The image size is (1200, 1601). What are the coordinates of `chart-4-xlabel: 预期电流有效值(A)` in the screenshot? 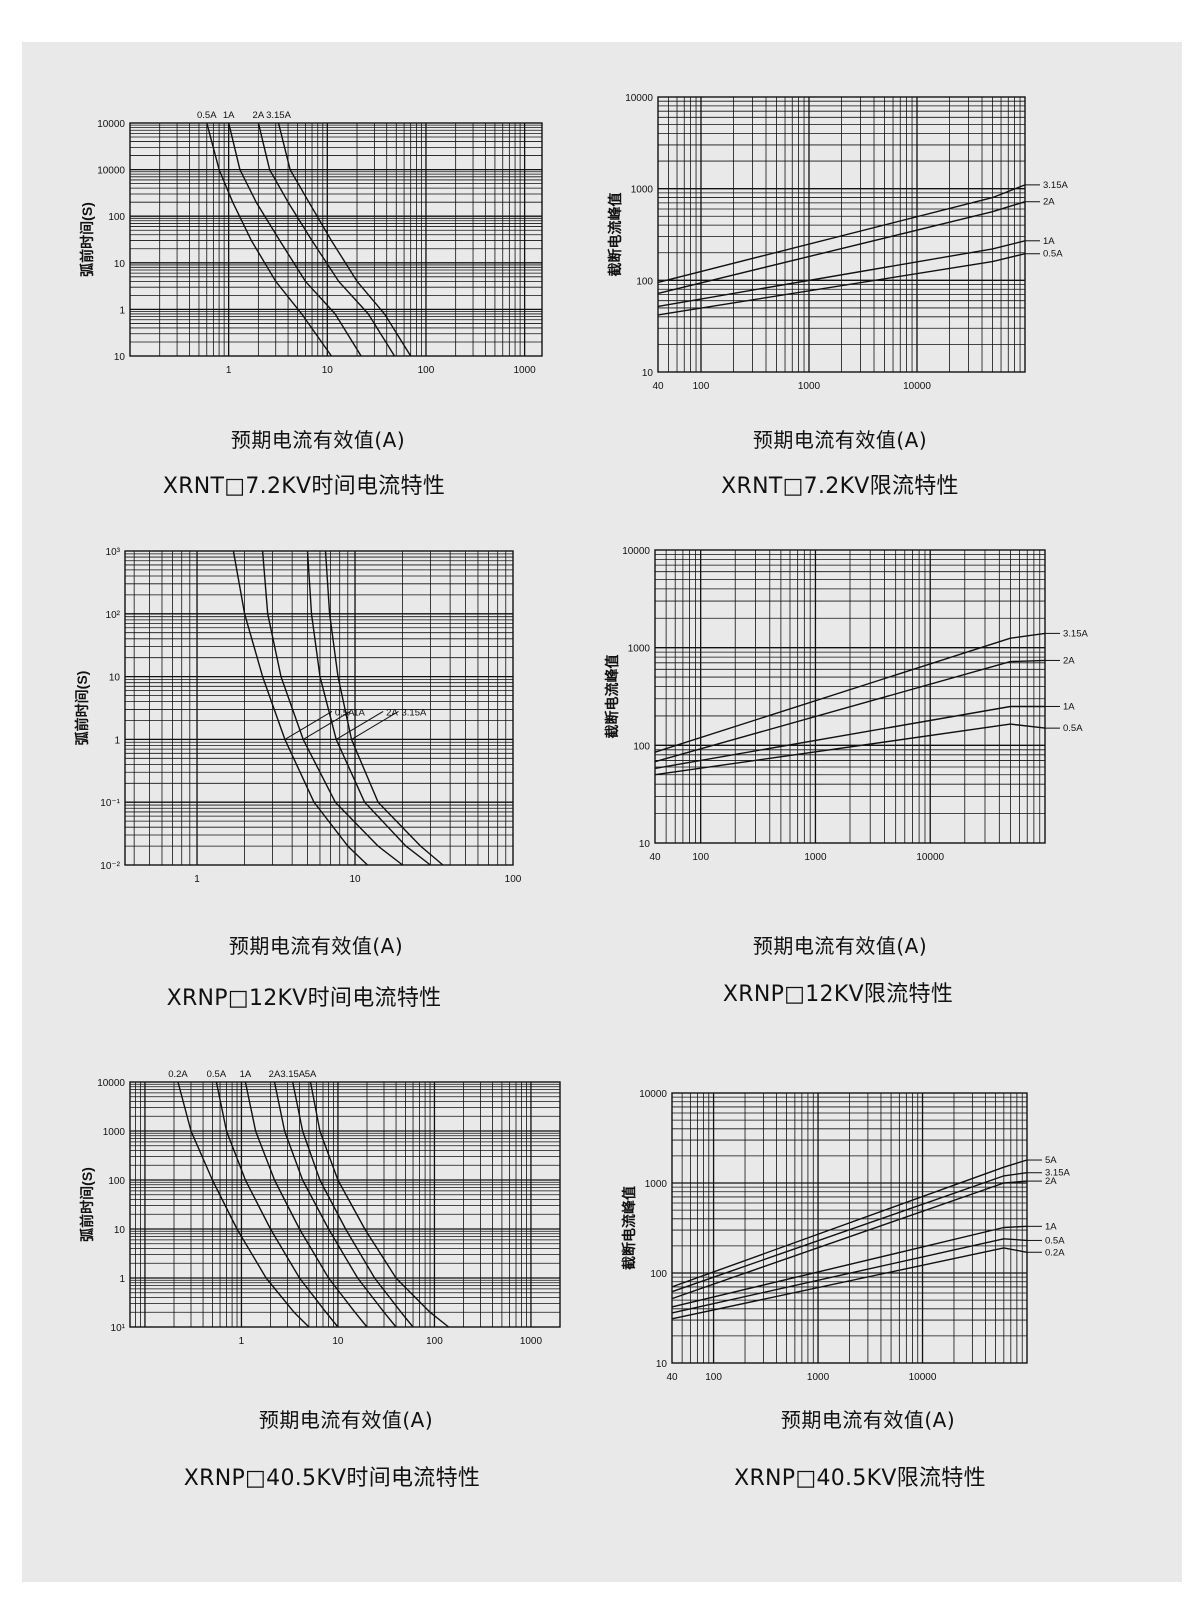 It's located at (840, 946).